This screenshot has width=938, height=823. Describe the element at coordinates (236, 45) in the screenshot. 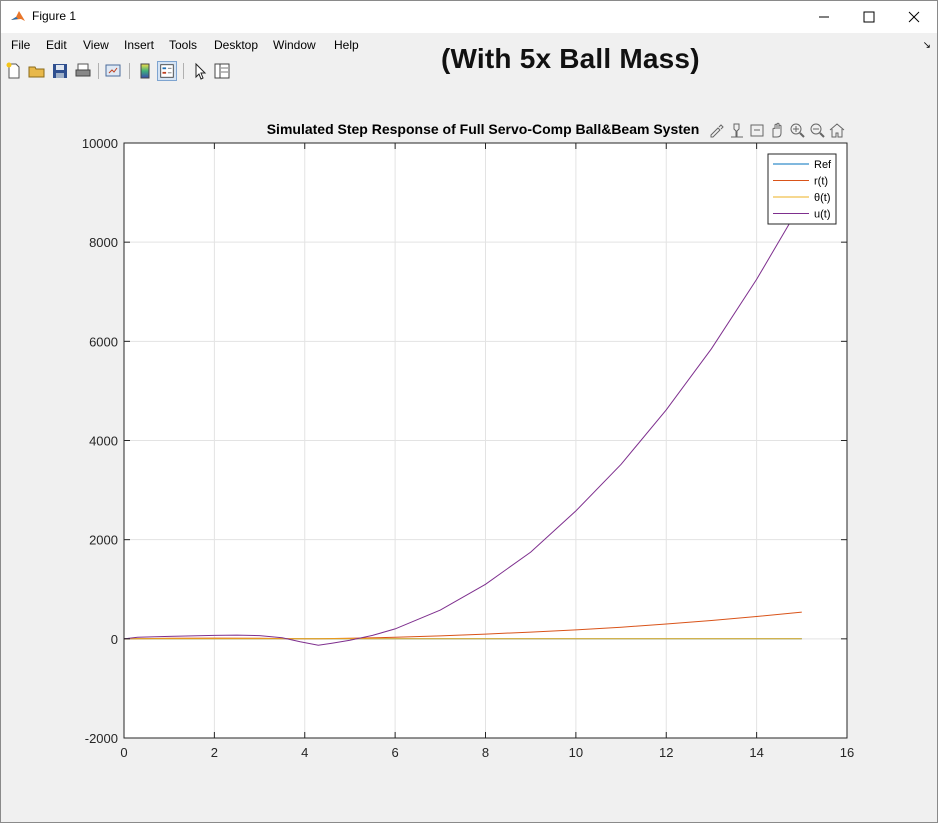

I see `menu-desktop: Desktop` at that location.